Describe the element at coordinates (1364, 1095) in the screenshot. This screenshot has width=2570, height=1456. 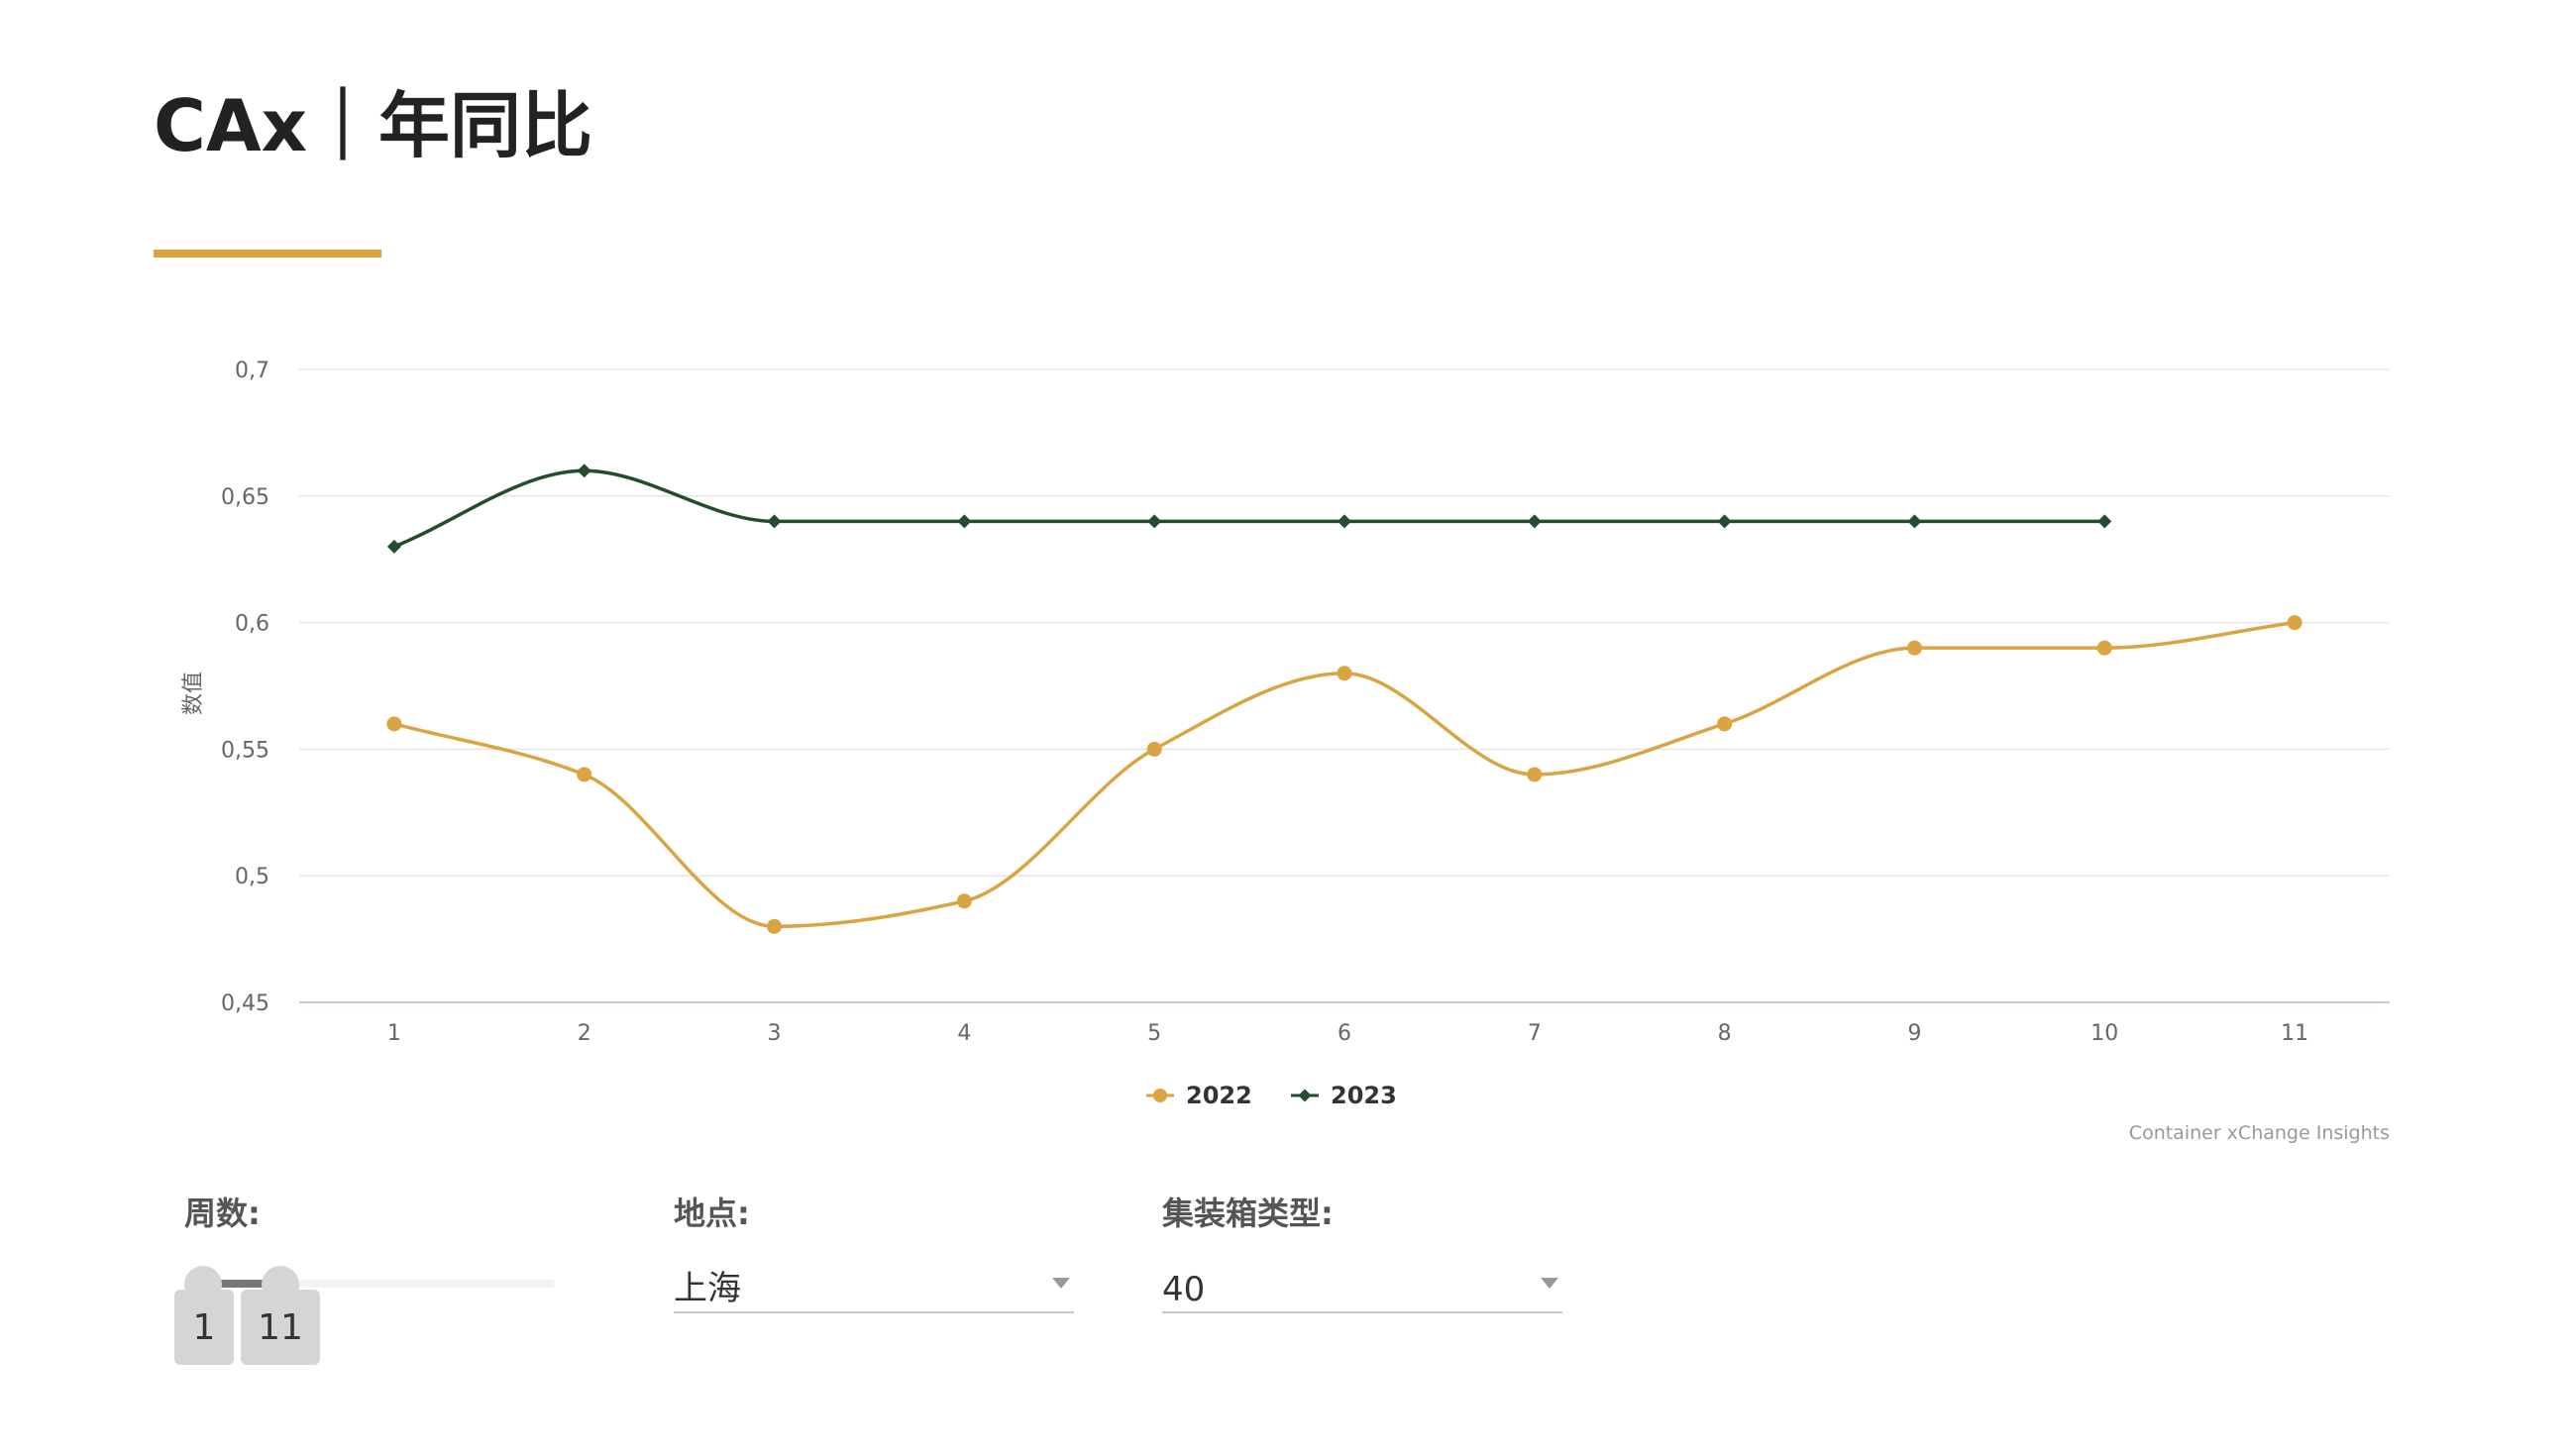
I see `legend-label: 2023` at that location.